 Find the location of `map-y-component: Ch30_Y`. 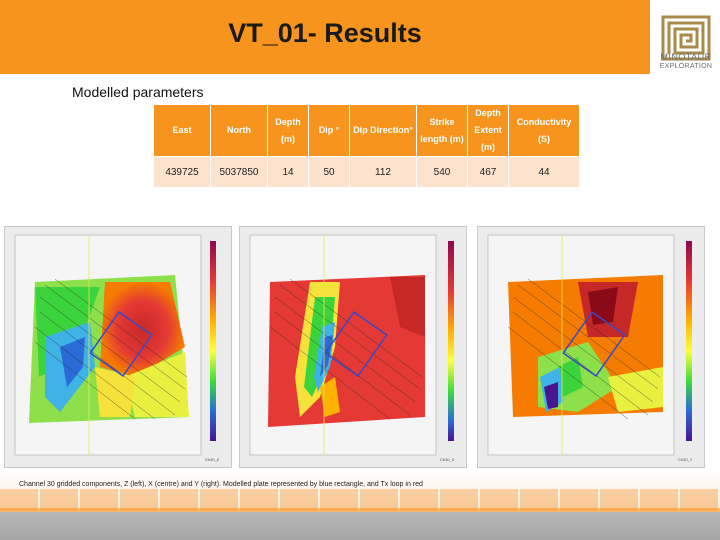

map-y-component: Ch30_Y is located at coordinates (591, 347).